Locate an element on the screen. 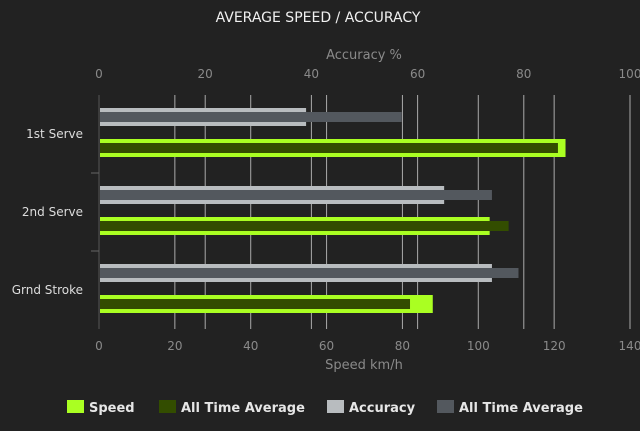 The width and height of the screenshot is (640, 431). legend-label: Accuracy is located at coordinates (382, 408).